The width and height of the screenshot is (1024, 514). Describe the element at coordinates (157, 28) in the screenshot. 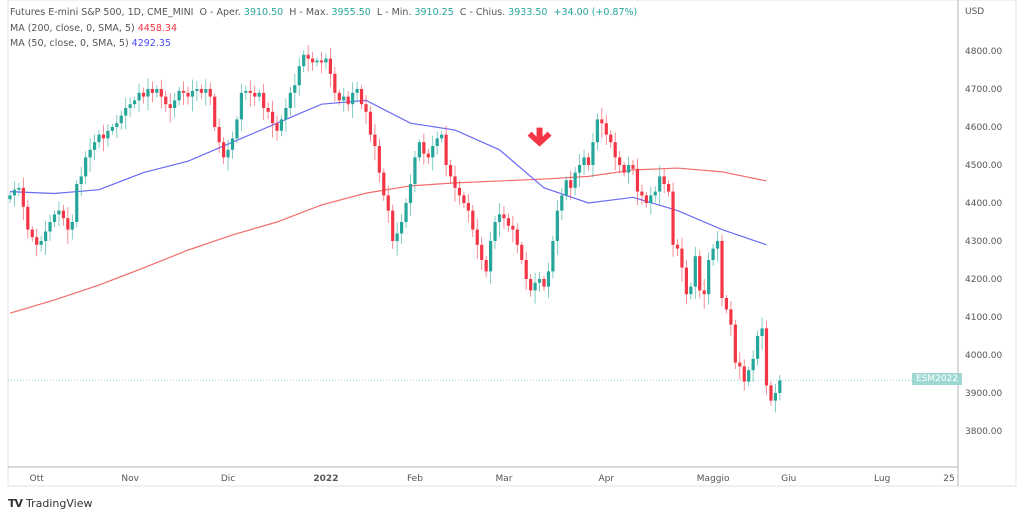

I see `ma200-value: 4458.34` at that location.